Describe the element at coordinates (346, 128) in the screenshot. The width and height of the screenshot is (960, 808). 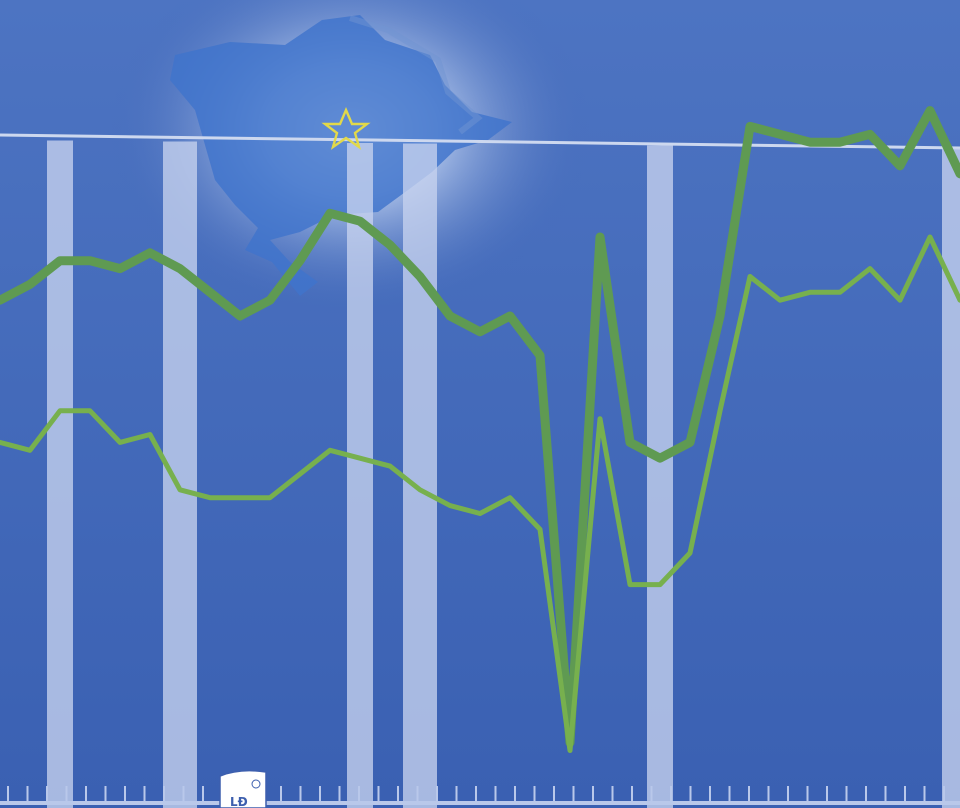
I see `star-icon` at that location.